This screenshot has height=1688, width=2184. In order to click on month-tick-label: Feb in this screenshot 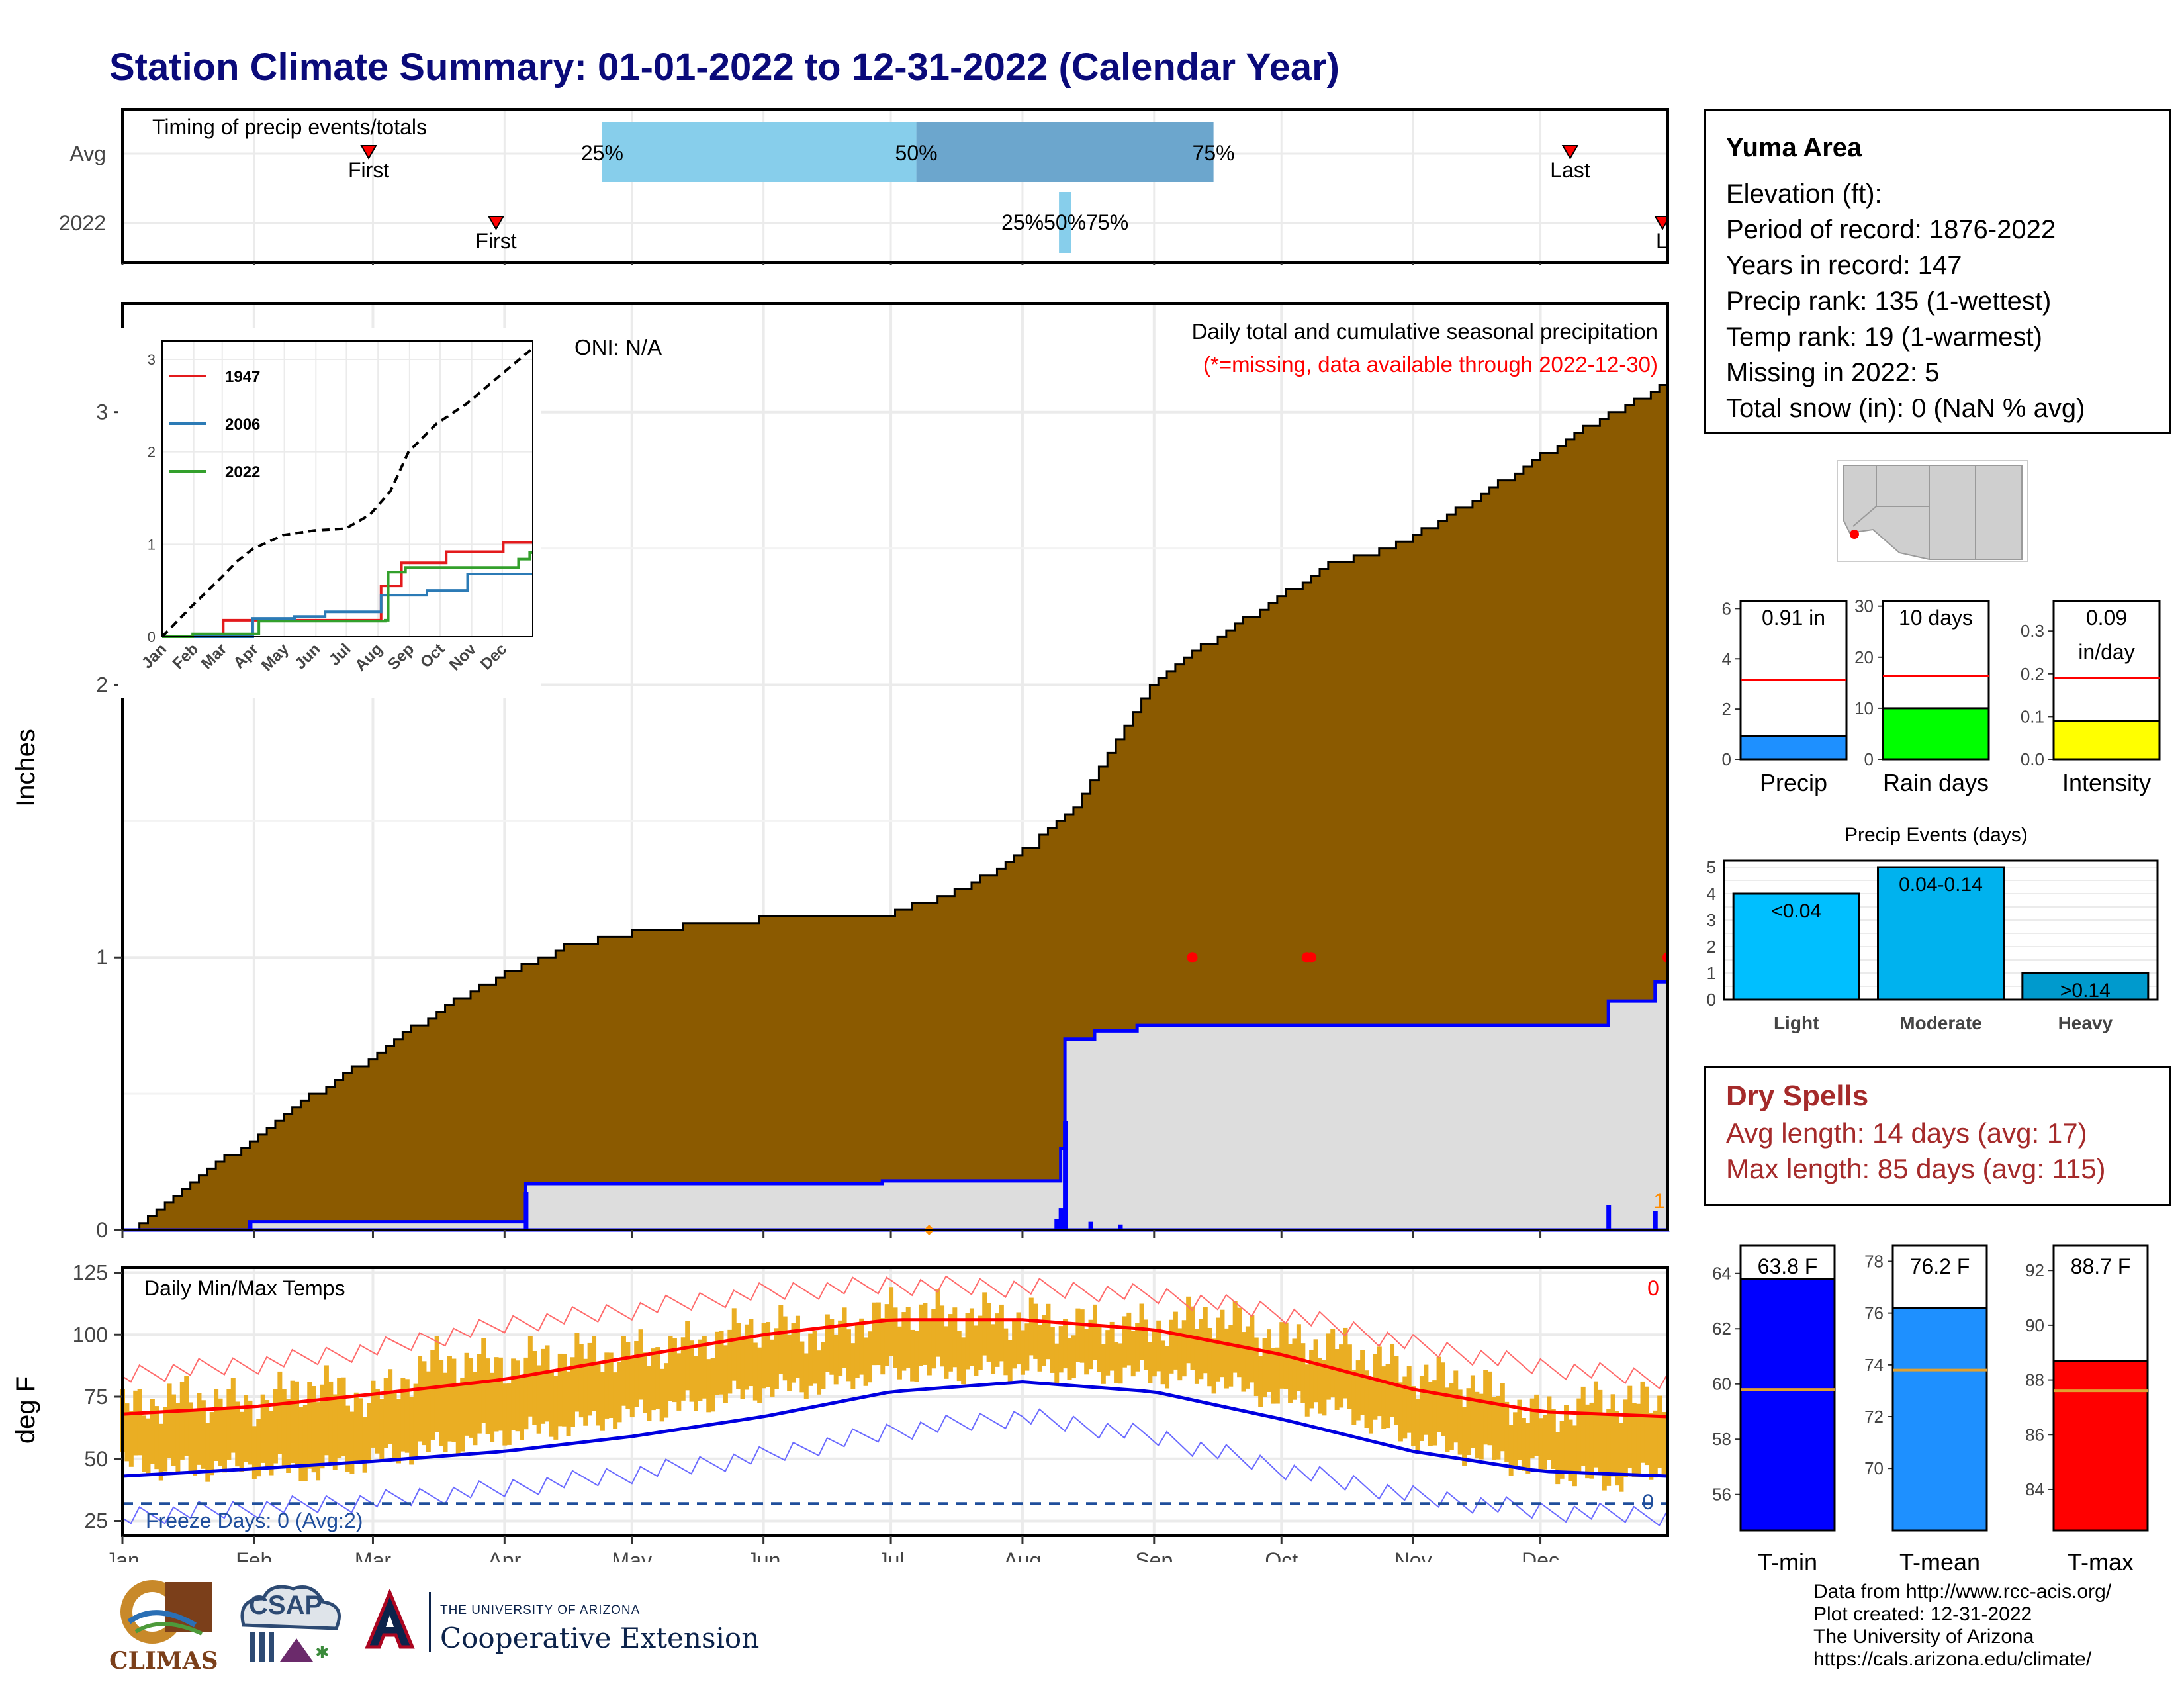, I will do `click(254, 1555)`.